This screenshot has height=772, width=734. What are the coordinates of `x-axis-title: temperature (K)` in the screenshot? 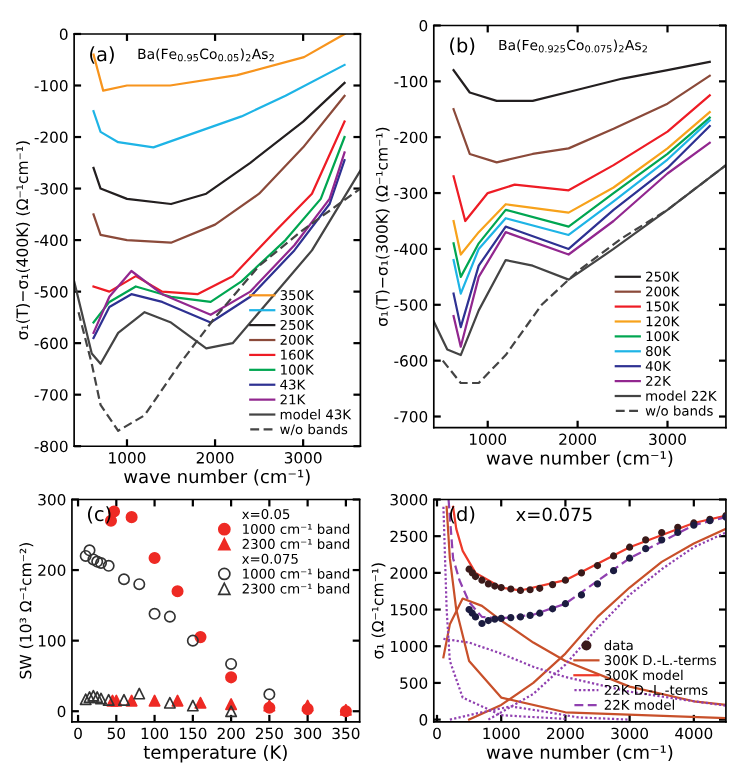 It's located at (215, 753).